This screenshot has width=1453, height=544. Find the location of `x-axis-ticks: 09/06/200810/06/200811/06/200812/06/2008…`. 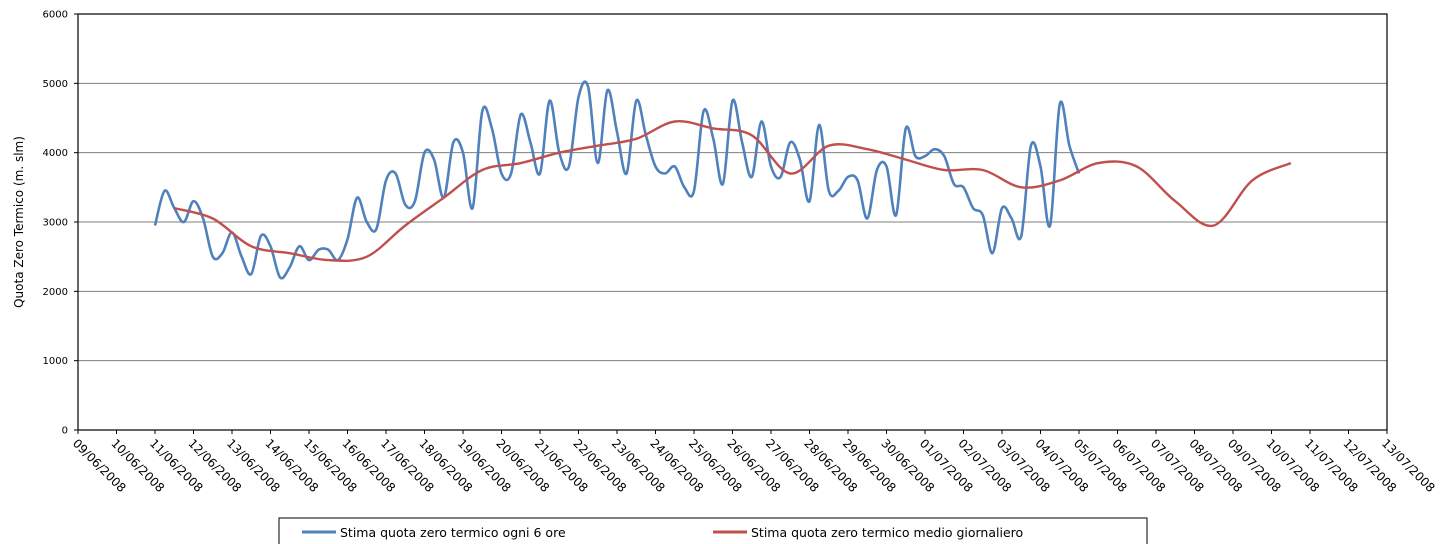

x-axis-ticks: 09/06/200810/06/200811/06/200812/06/2008… is located at coordinates (754, 462).